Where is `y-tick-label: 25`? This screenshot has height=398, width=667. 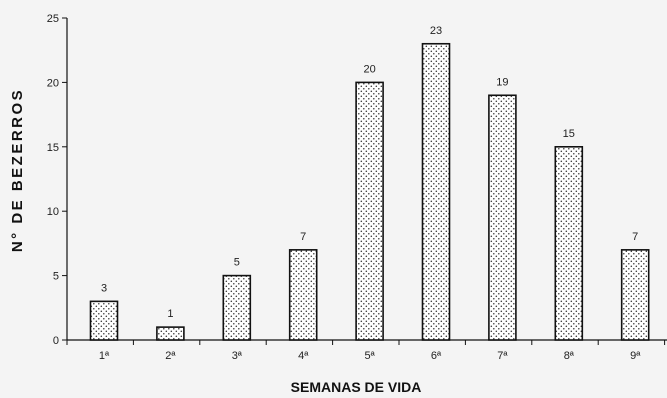 y-tick-label: 25 is located at coordinates (53, 19).